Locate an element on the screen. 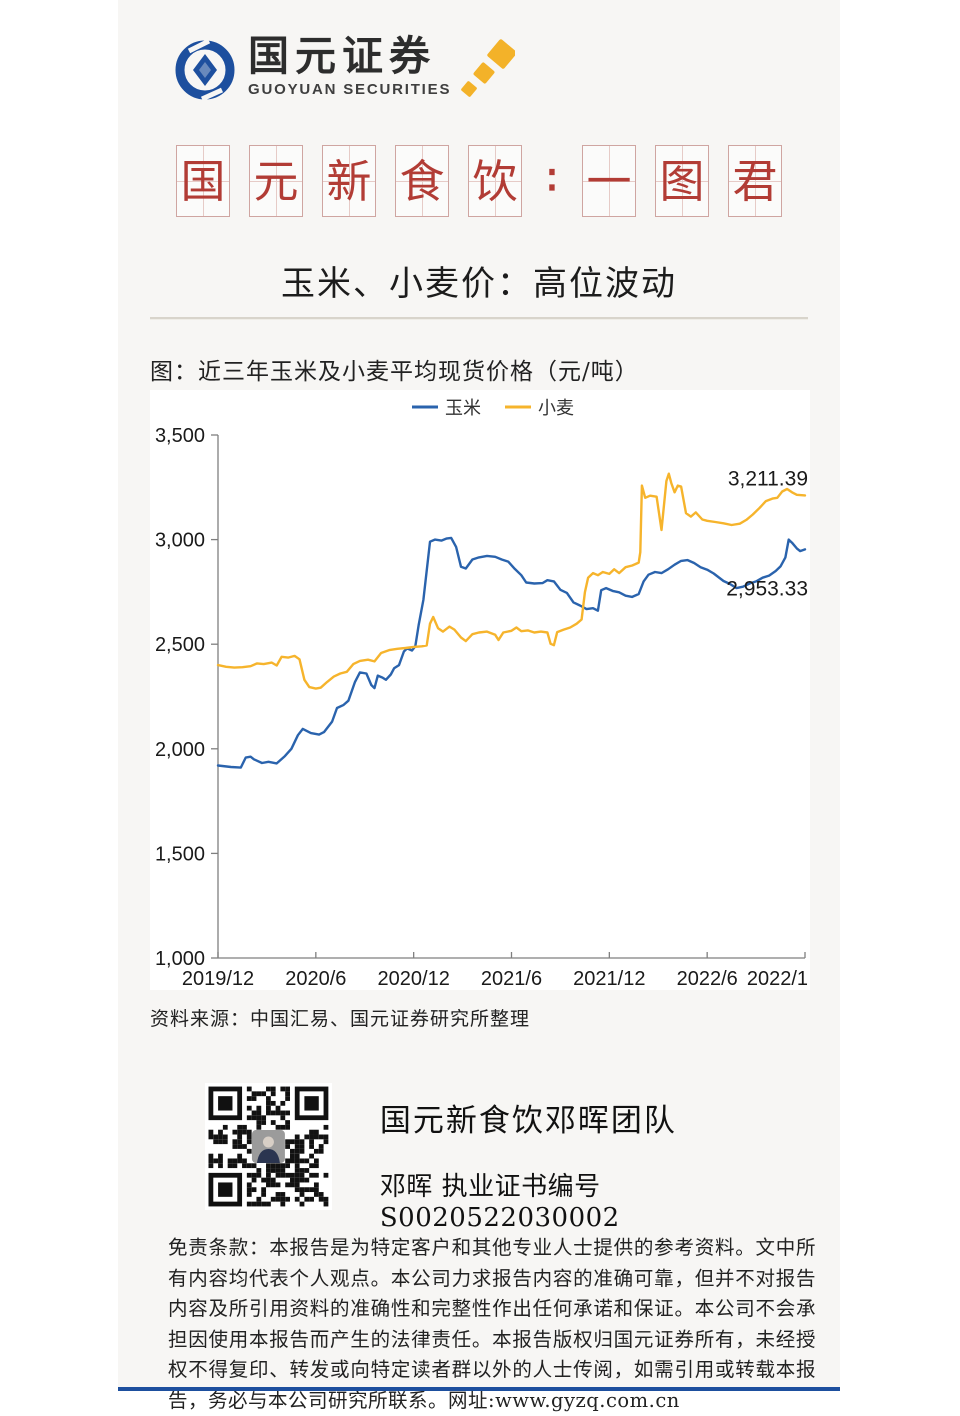 The height and width of the screenshot is (1416, 960). brand-text: 国元证券 GUOYUAN SECURITIES is located at coordinates (349, 65).